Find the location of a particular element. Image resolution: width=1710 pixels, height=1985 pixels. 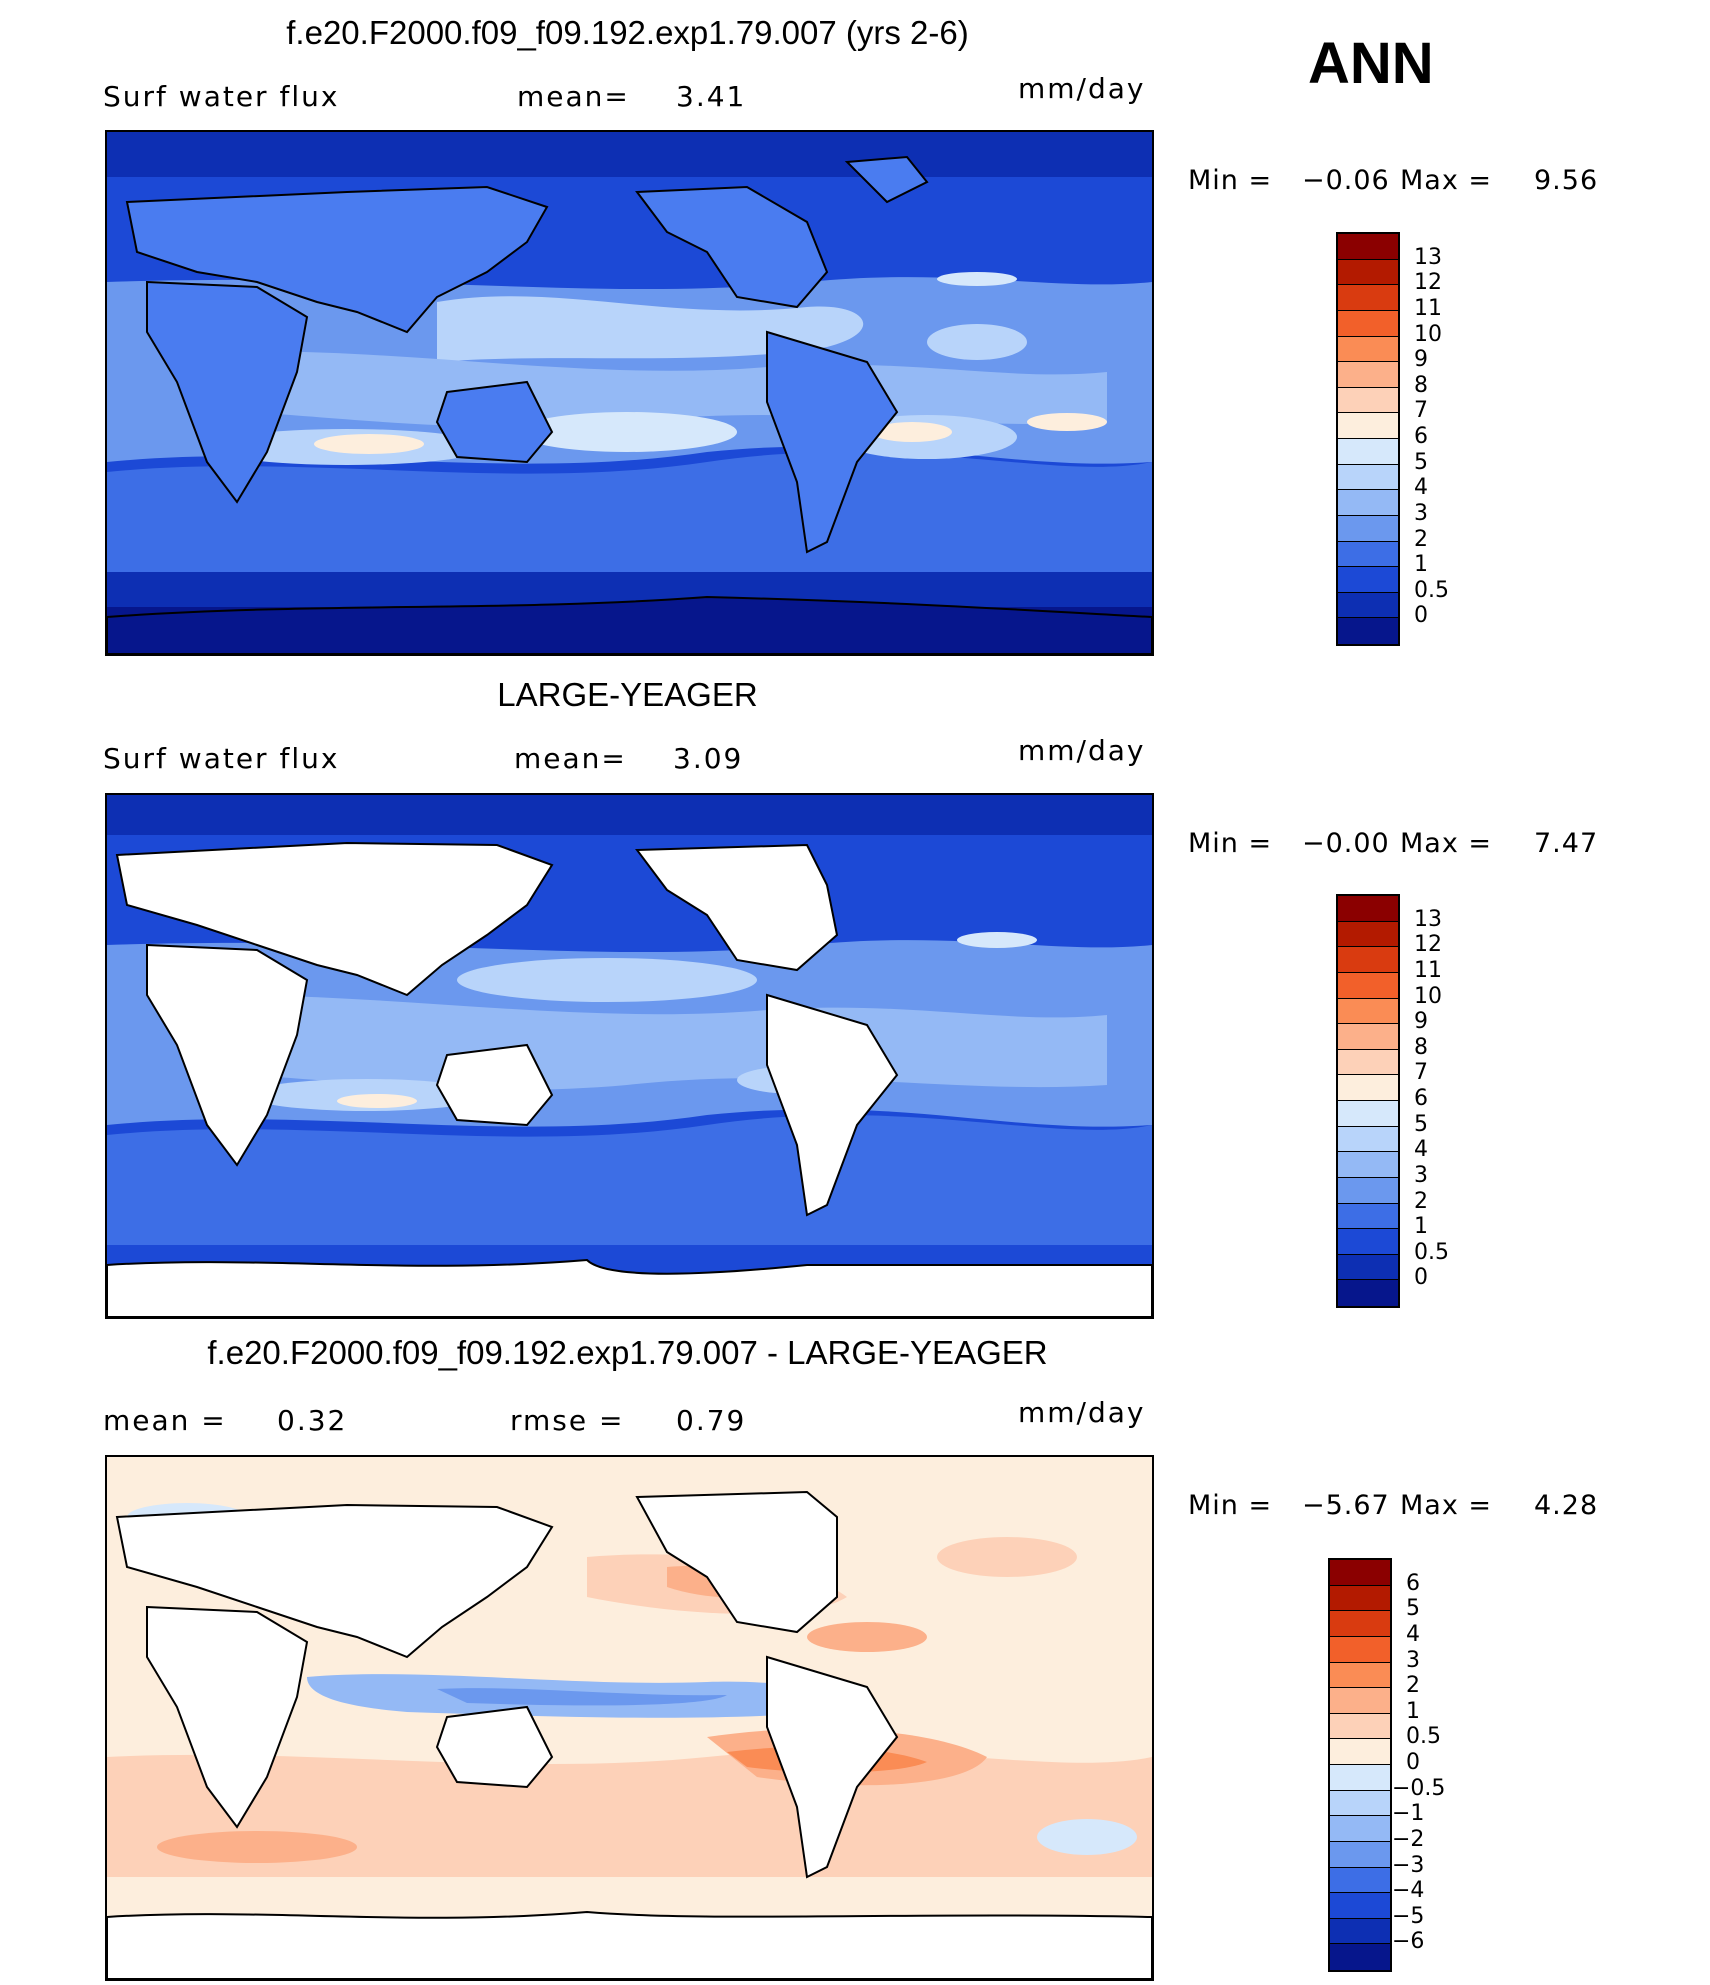

panel-2-variable-label: Surf water flux is located at coordinates (221, 758).